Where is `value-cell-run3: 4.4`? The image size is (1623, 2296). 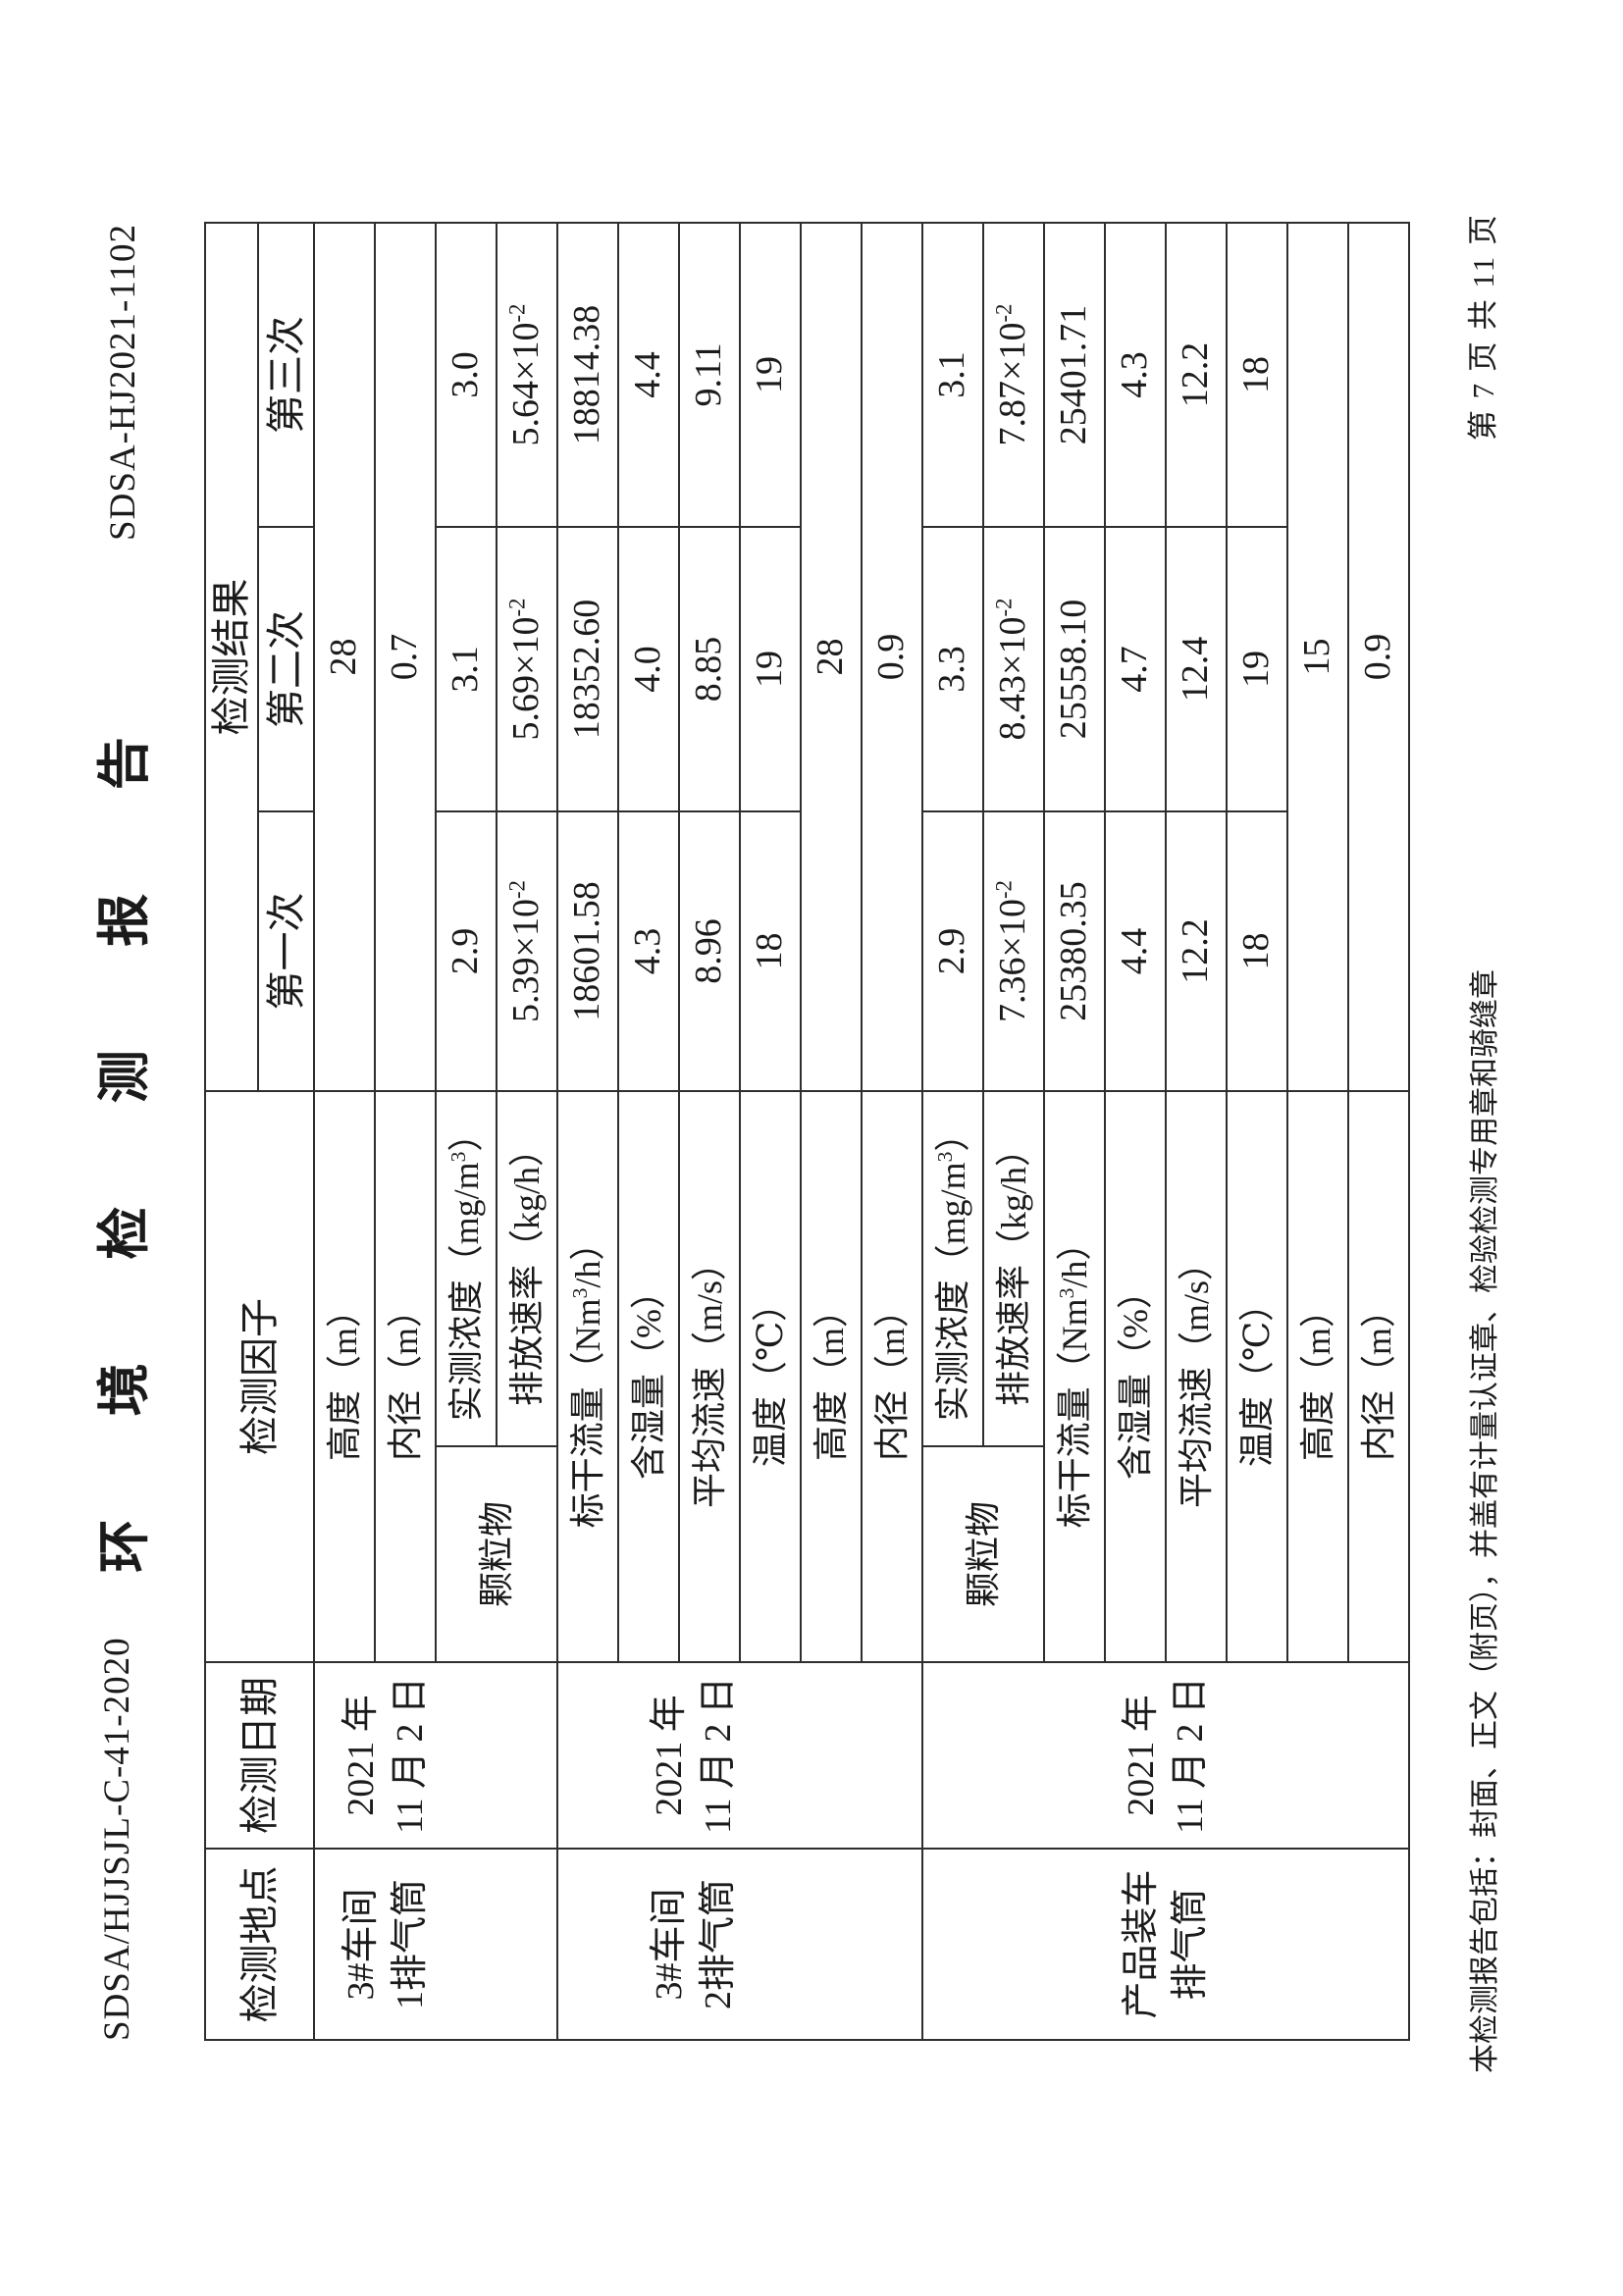
value-cell-run3: 4.4 is located at coordinates (648, 375).